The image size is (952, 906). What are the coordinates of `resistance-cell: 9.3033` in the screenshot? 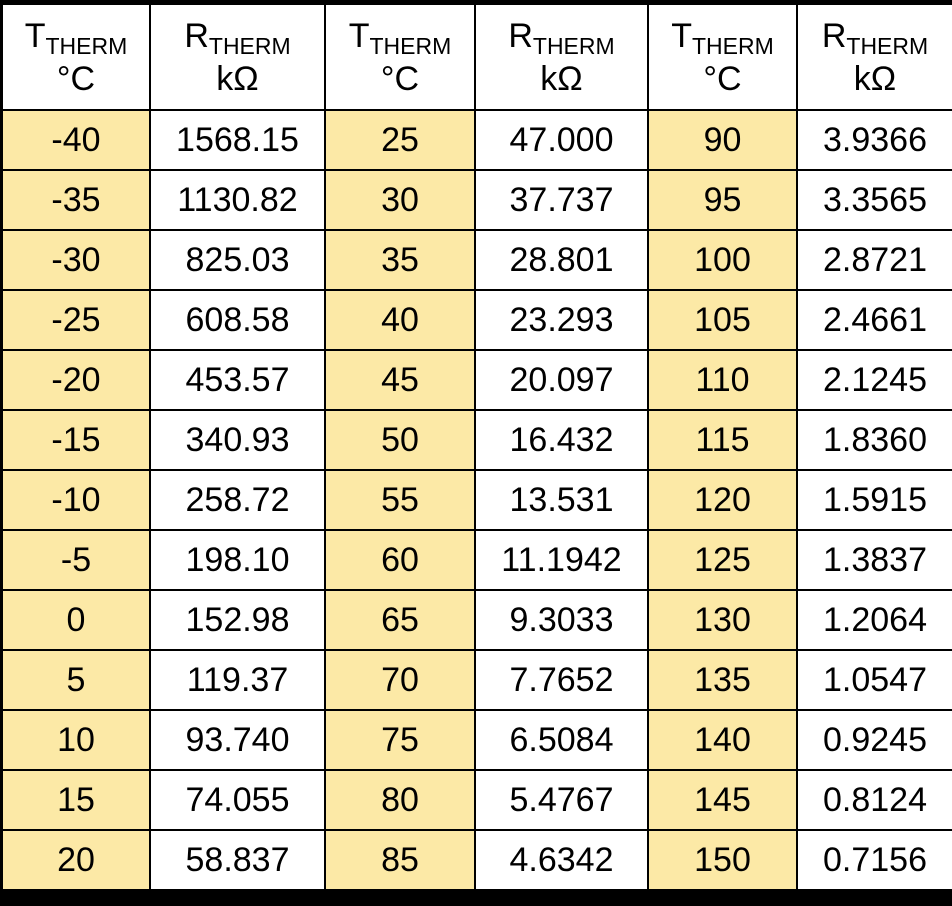 It's located at (561, 620).